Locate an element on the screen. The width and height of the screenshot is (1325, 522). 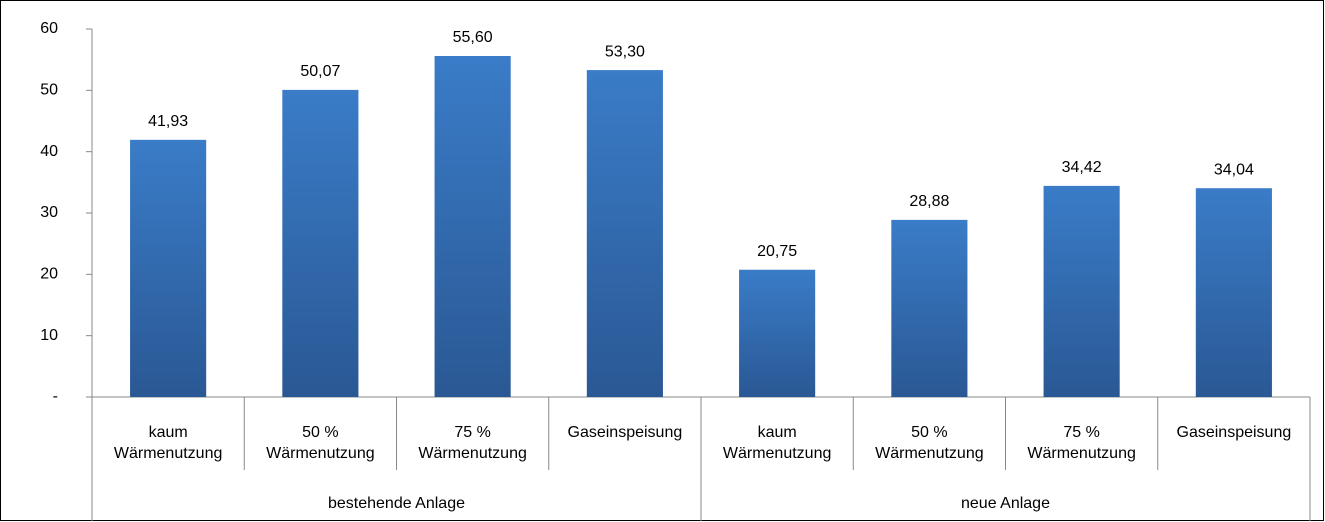
y-tick-label: - is located at coordinates (55, 396).